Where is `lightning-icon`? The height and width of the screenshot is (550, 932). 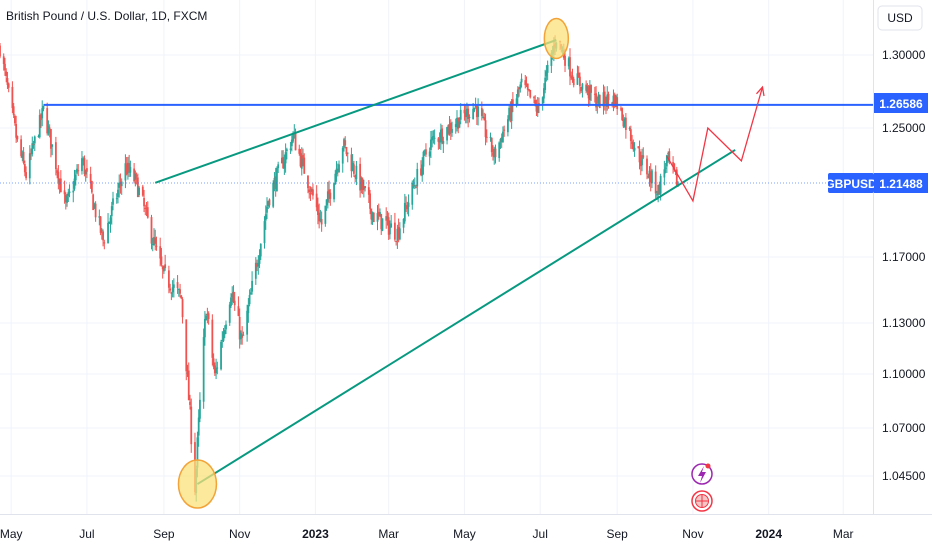
lightning-icon is located at coordinates (702, 474).